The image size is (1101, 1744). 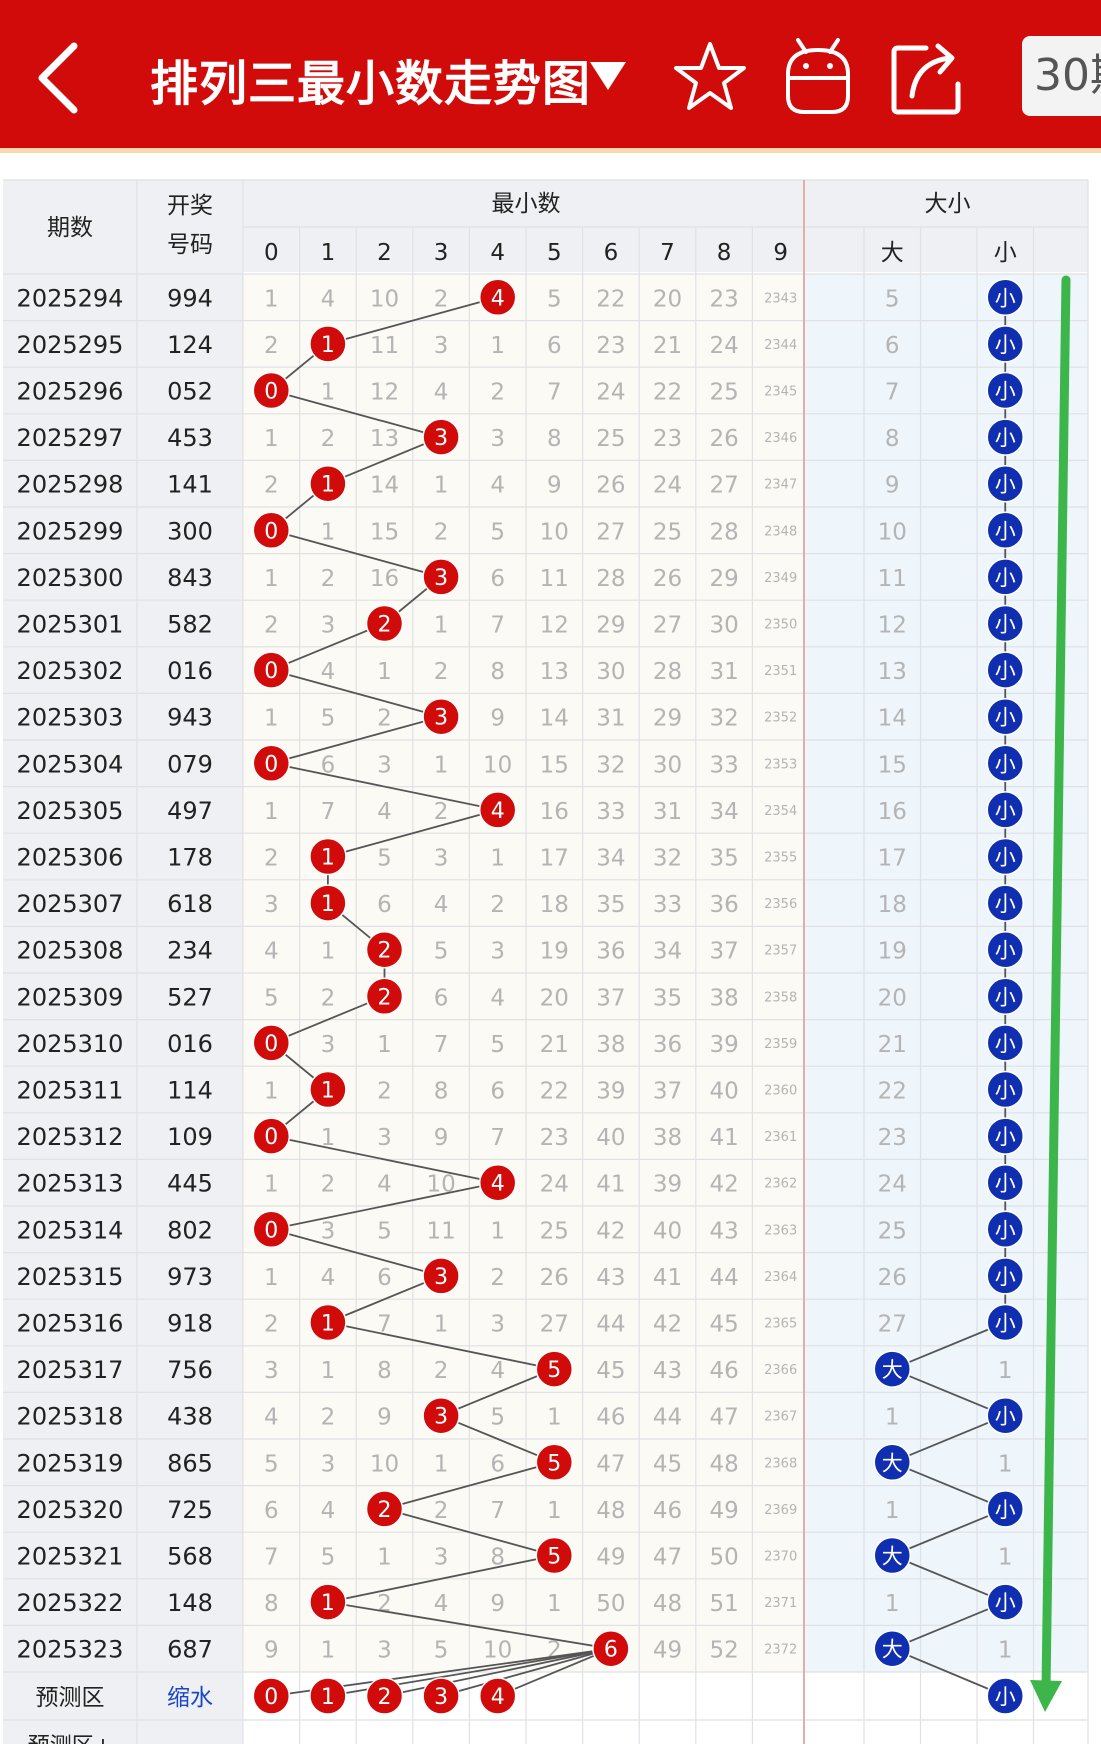 I want to click on header-digit-1: 1, so click(x=328, y=253).